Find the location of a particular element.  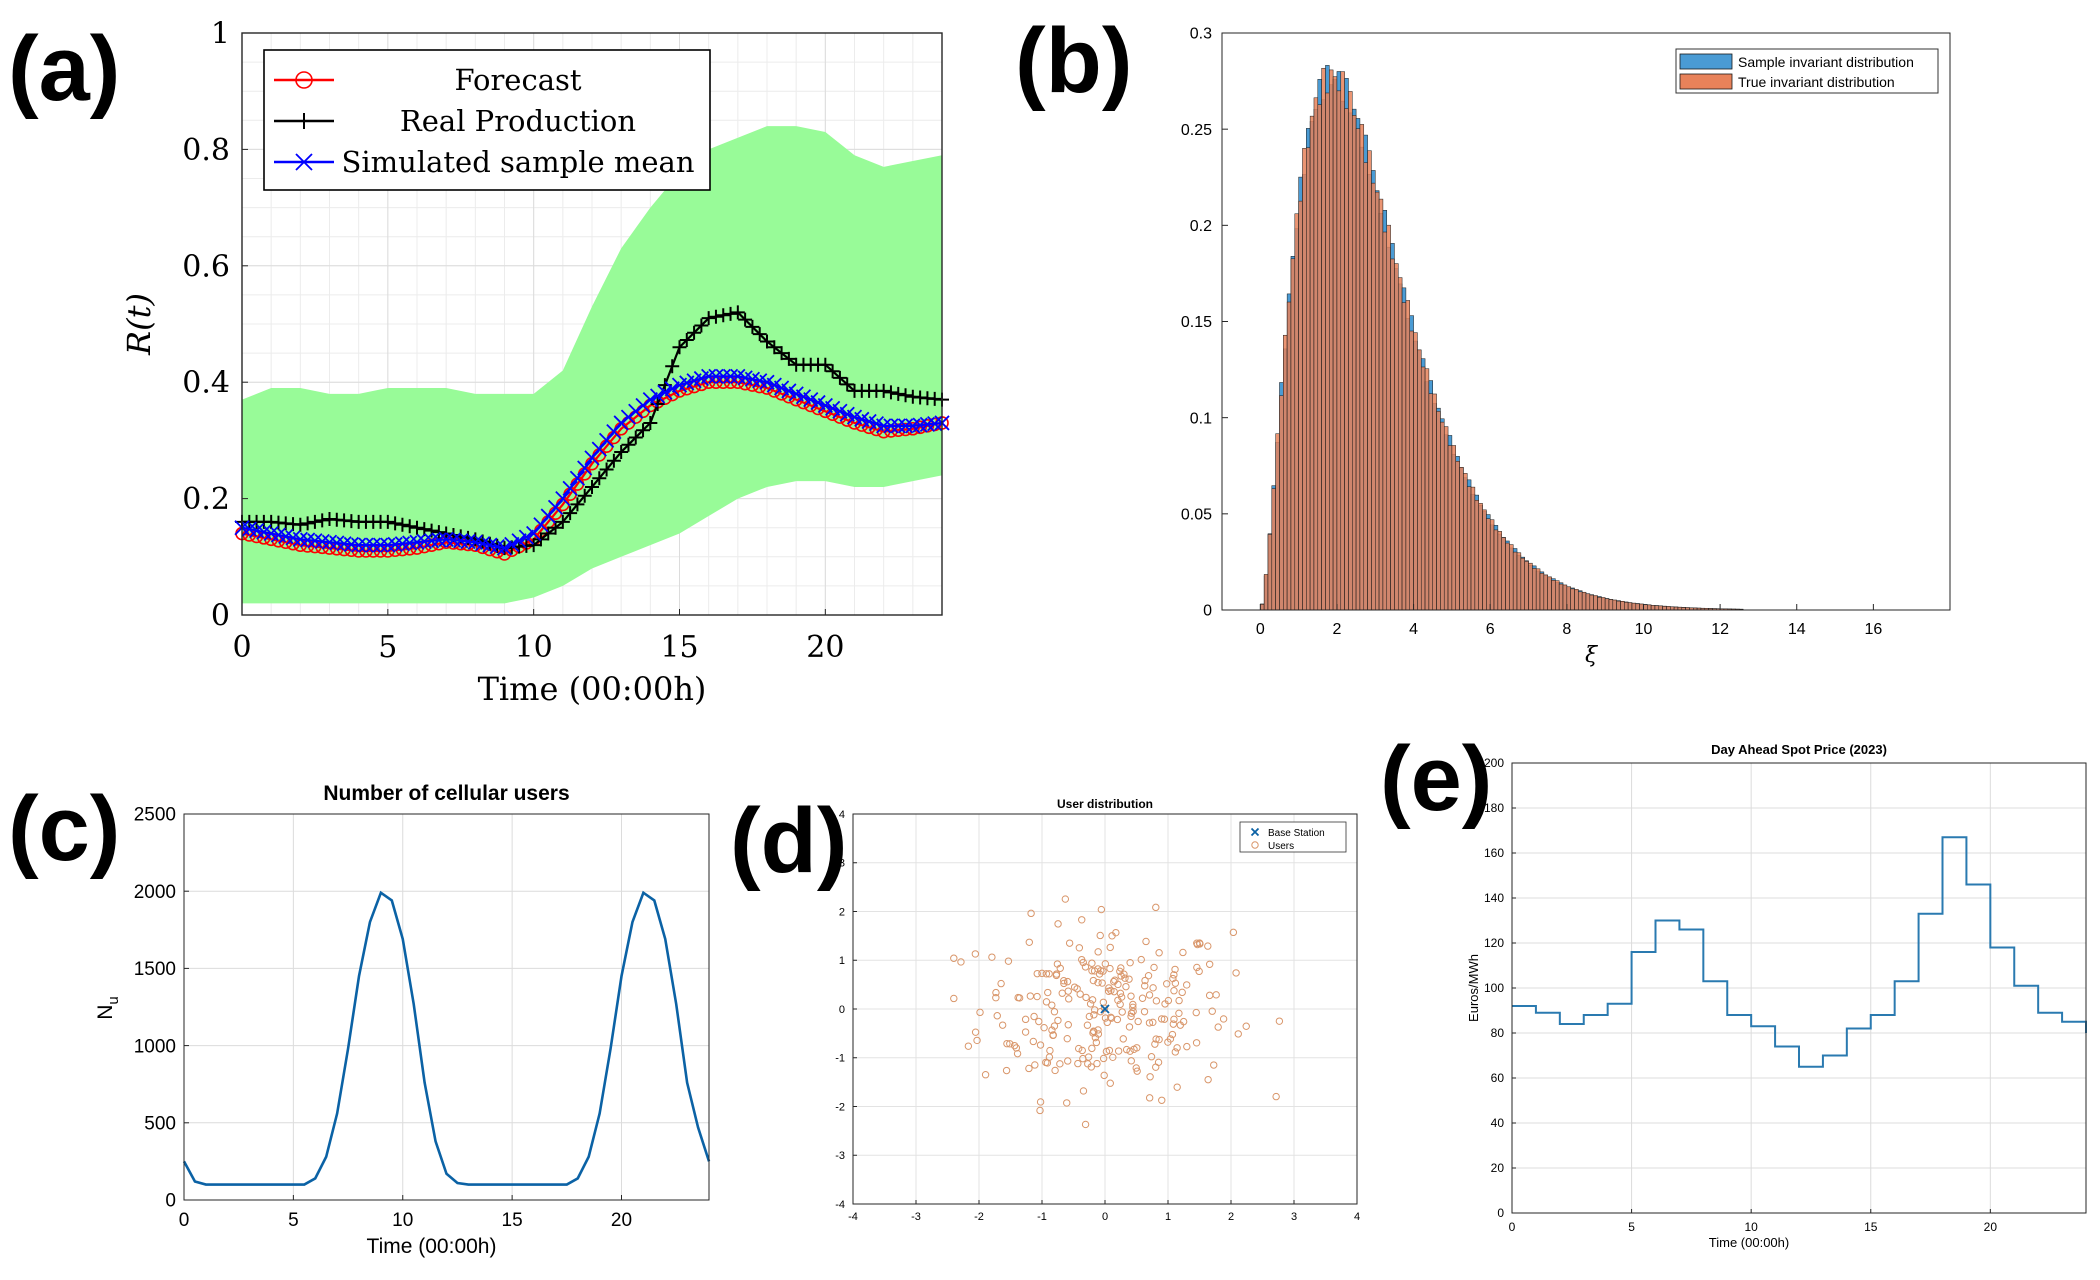

x-tick-label: 5 is located at coordinates (1631, 1227).